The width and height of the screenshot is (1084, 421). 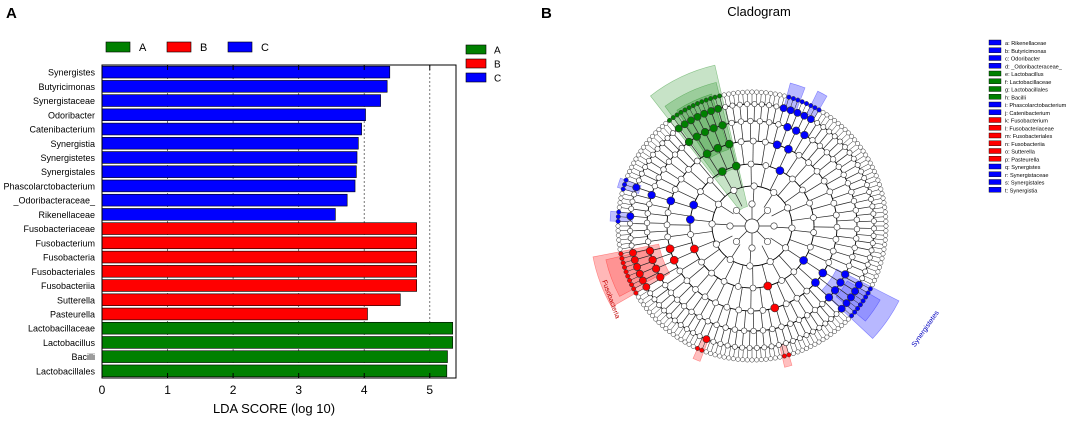 I want to click on category-label: _Odoribacteraceae_, so click(x=54, y=201).